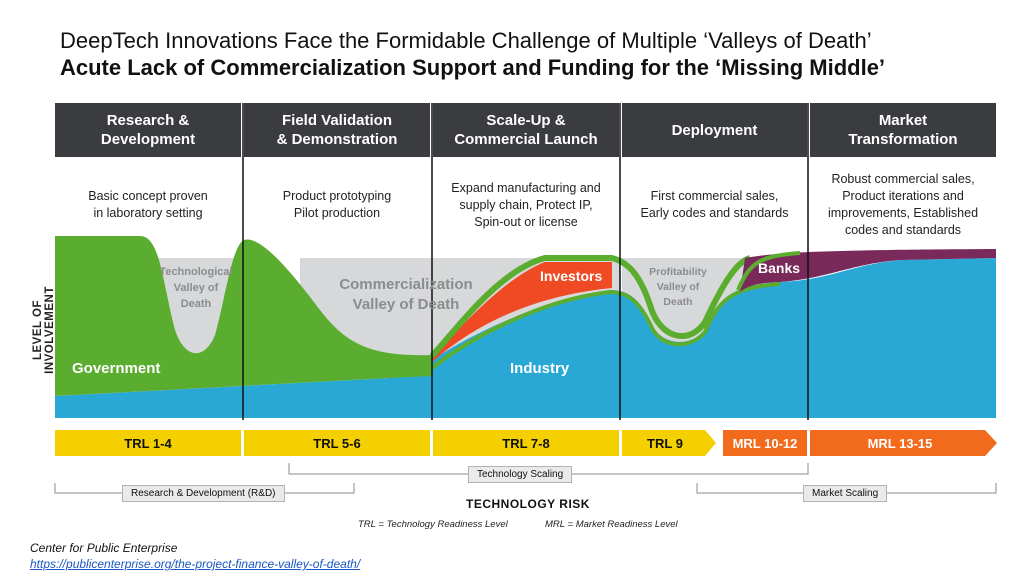 The image size is (1024, 579). I want to click on trl-5-6-label: TRL 5-6, so click(337, 443).